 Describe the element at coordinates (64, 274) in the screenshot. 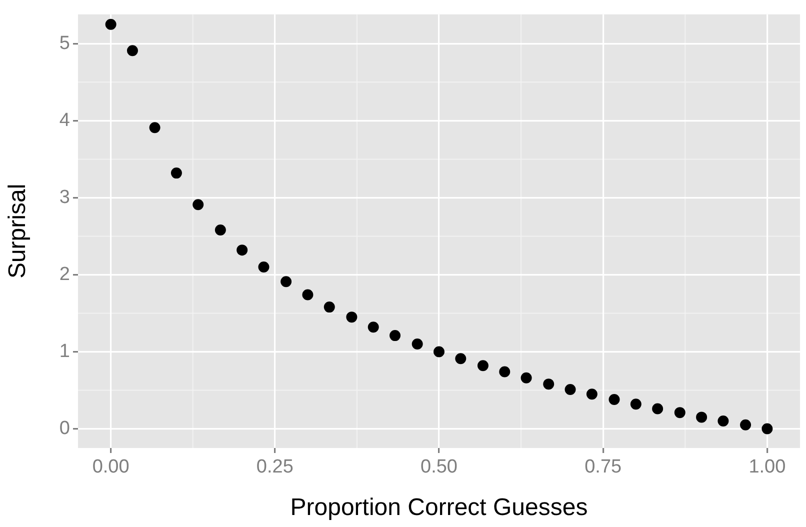

I see `y-tick-label: 2` at that location.